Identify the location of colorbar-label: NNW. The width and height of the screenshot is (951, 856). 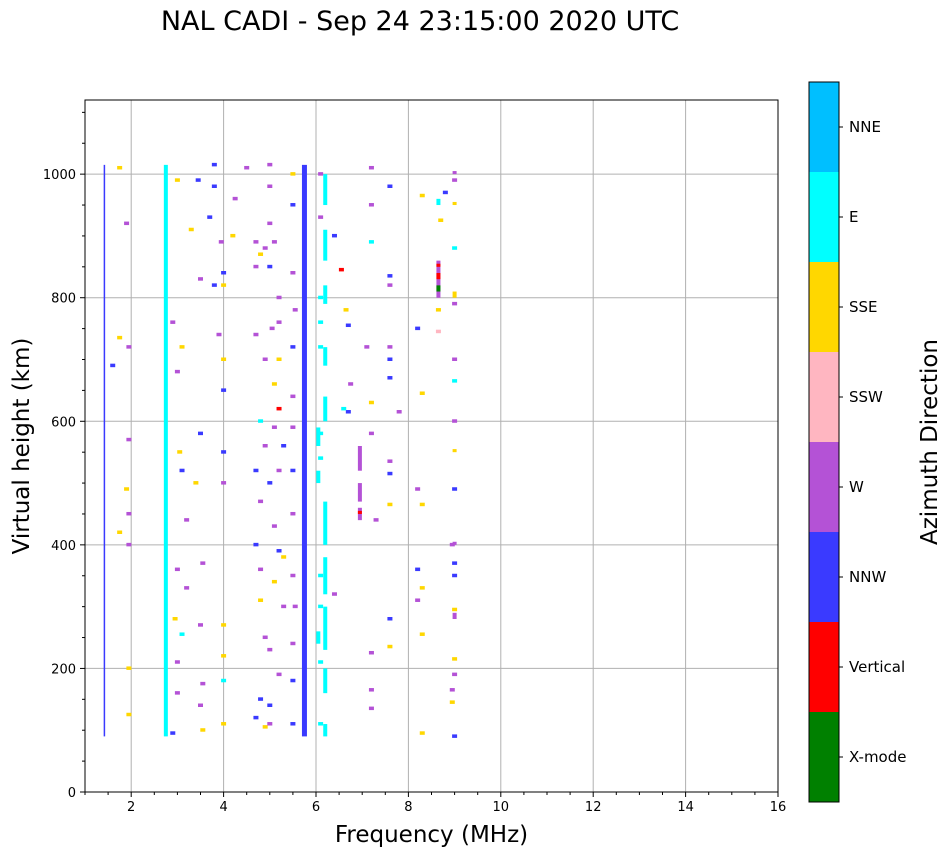
(867, 577).